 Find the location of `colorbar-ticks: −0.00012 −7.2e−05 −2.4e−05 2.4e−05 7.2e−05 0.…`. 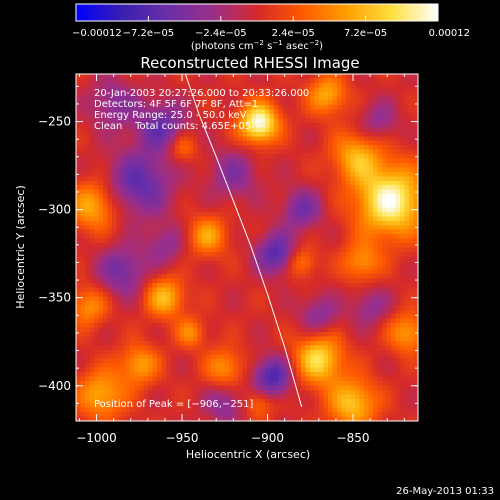

colorbar-ticks: −0.00012 −7.2e−05 −2.4e−05 2.4e−05 7.2e−05 0.… is located at coordinates (271, 27).